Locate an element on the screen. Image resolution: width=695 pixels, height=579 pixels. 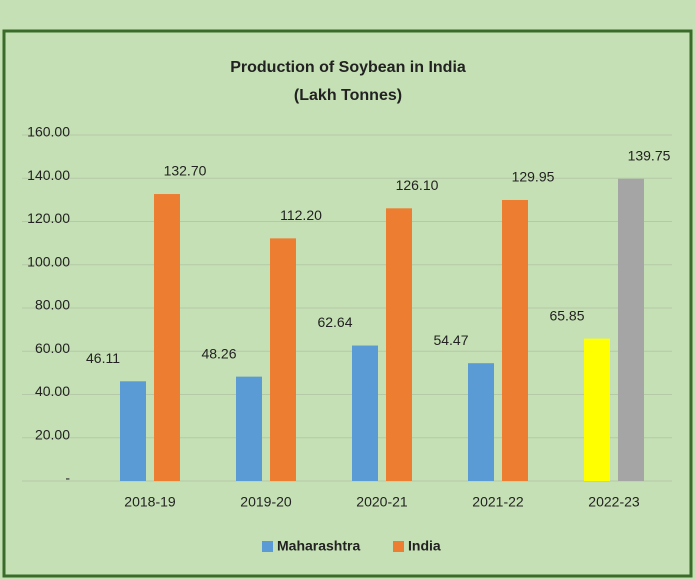
x-tick-label: 2021-22 is located at coordinates (498, 502).